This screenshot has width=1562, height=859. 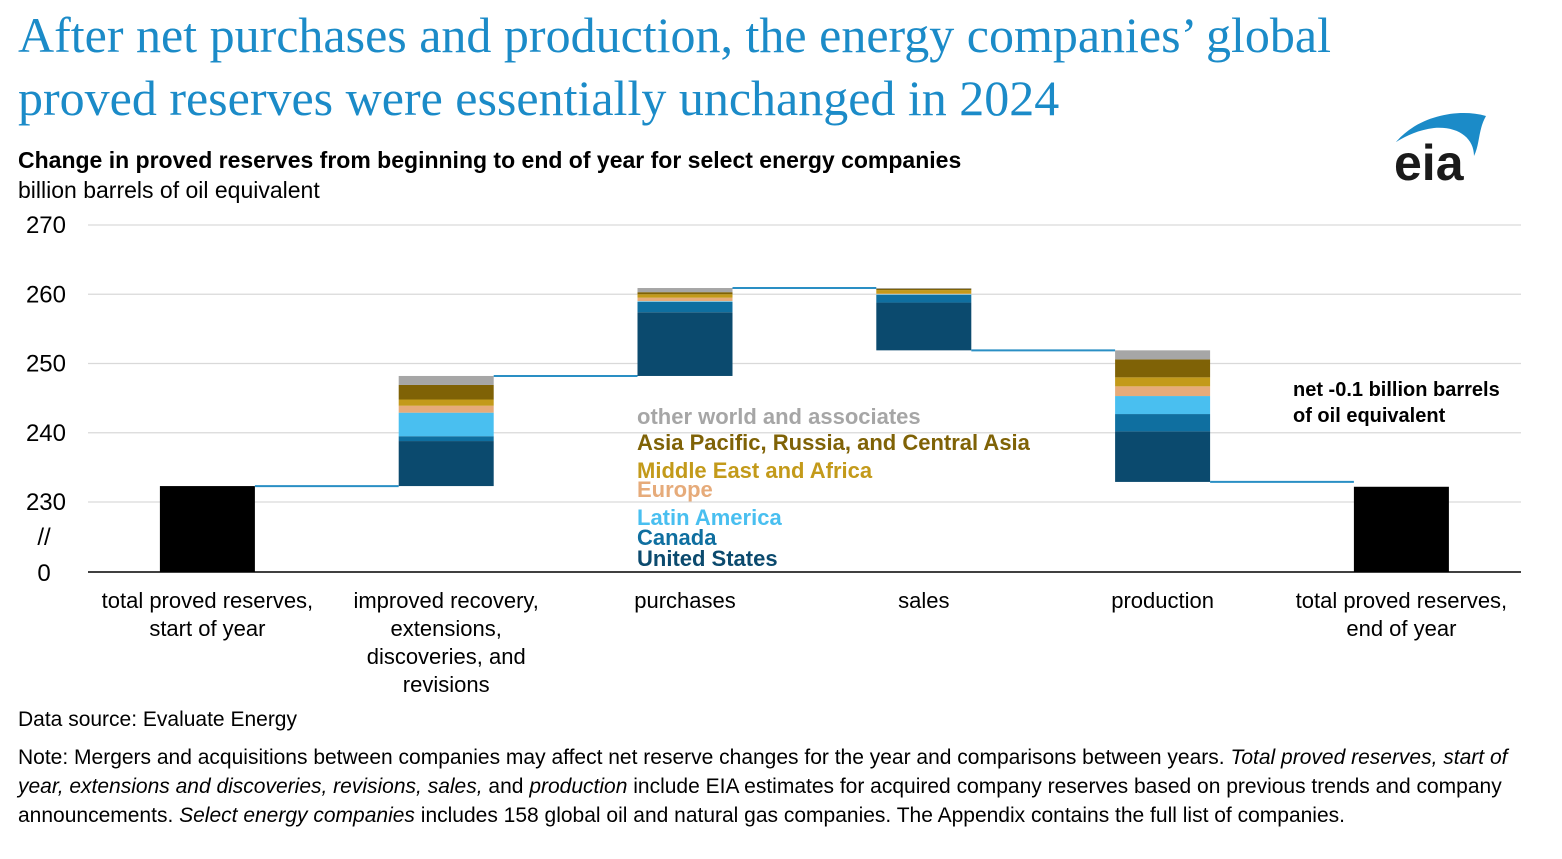 What do you see at coordinates (445, 600) in the screenshot?
I see `x-tick-label: improved recovery,` at bounding box center [445, 600].